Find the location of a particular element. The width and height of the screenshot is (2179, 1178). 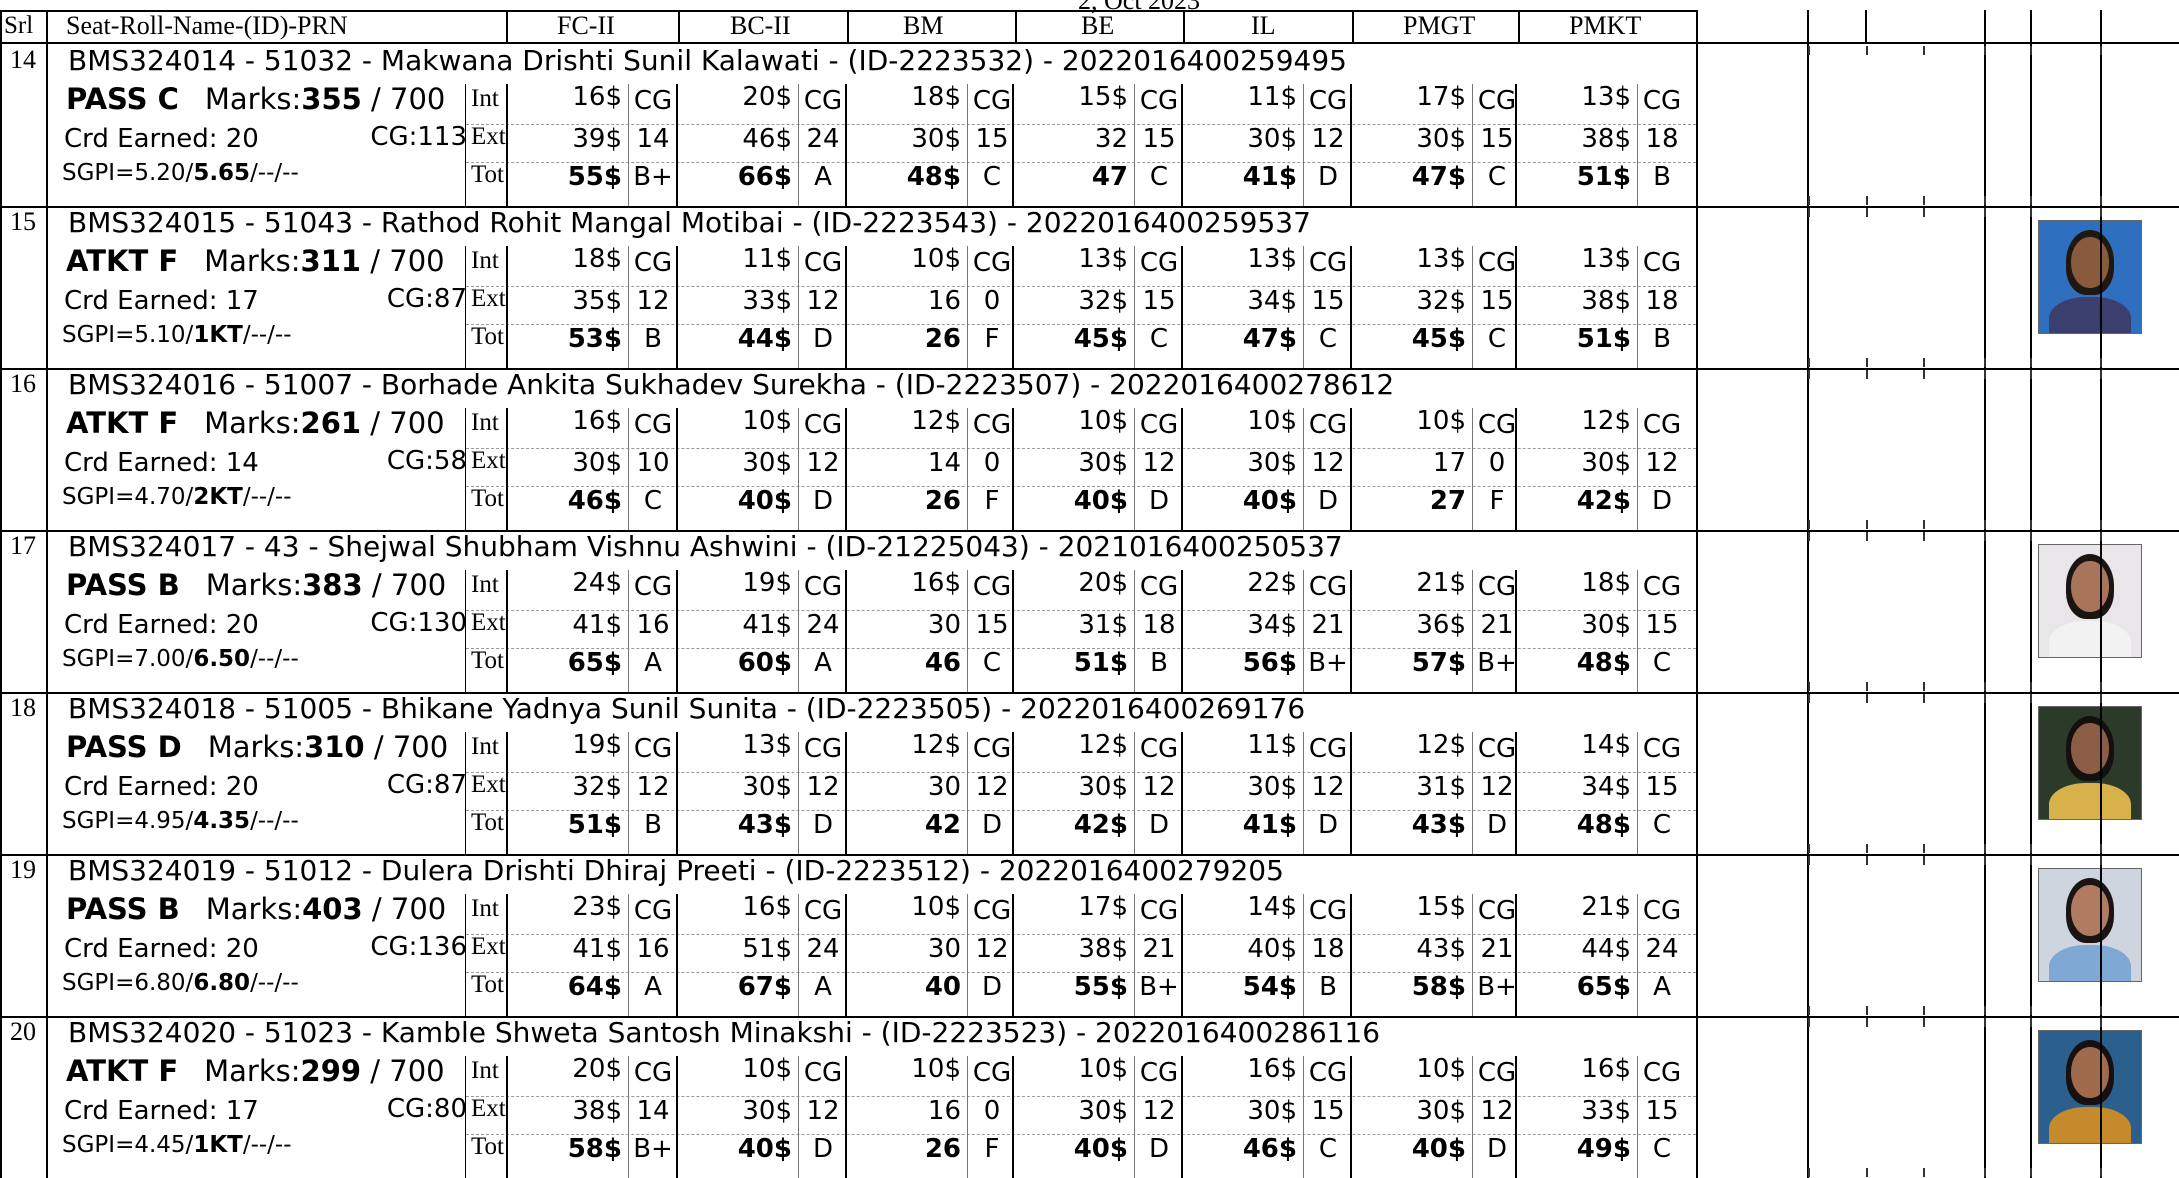

mark-int: 16$ is located at coordinates (767, 907).